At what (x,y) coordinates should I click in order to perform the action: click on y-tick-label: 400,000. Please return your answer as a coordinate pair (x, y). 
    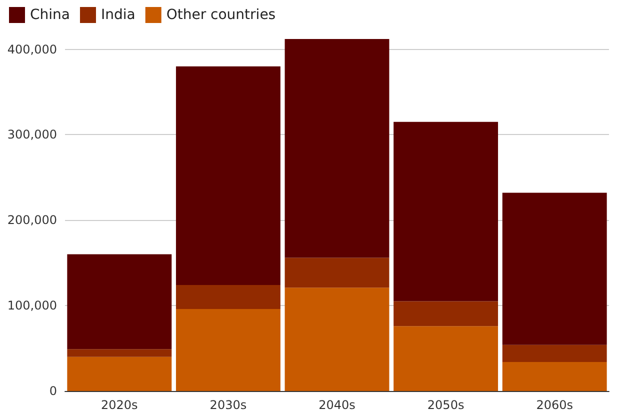
    Looking at the image, I should click on (32, 49).